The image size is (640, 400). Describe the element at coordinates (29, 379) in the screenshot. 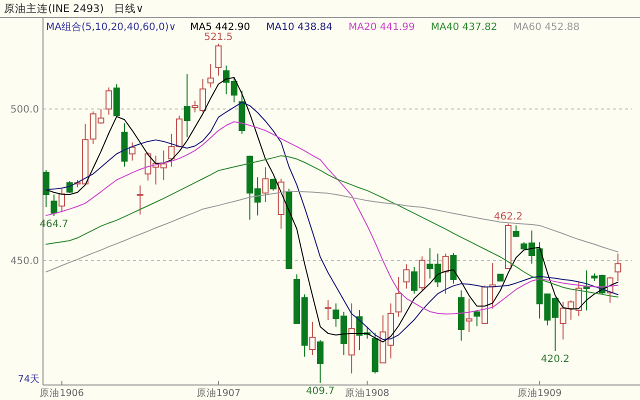

I see `text: 74天` at that location.